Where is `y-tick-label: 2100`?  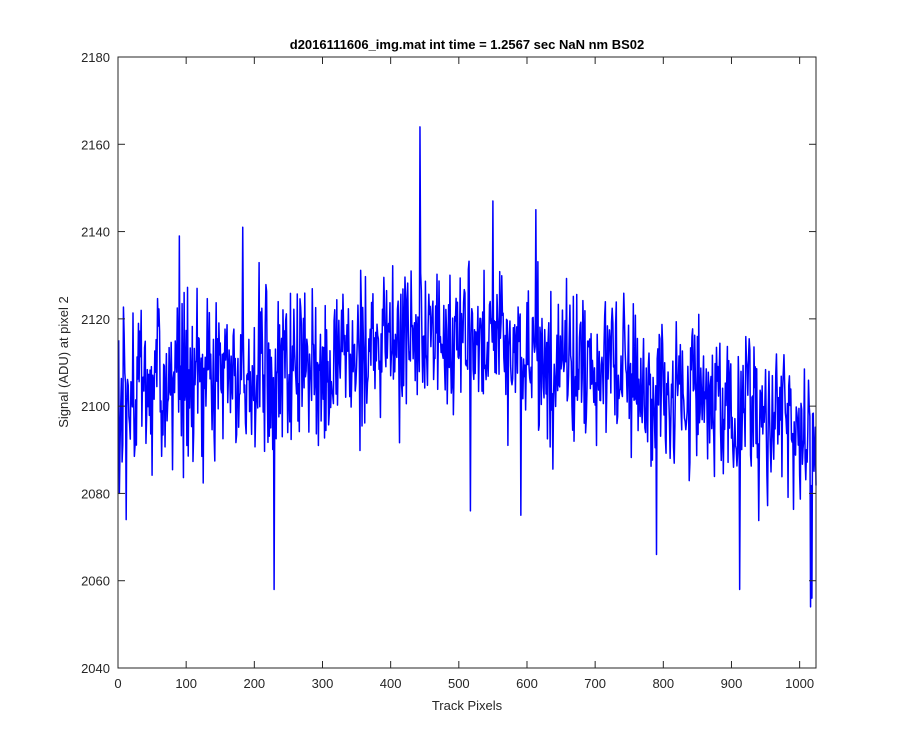 y-tick-label: 2100 is located at coordinates (95, 406).